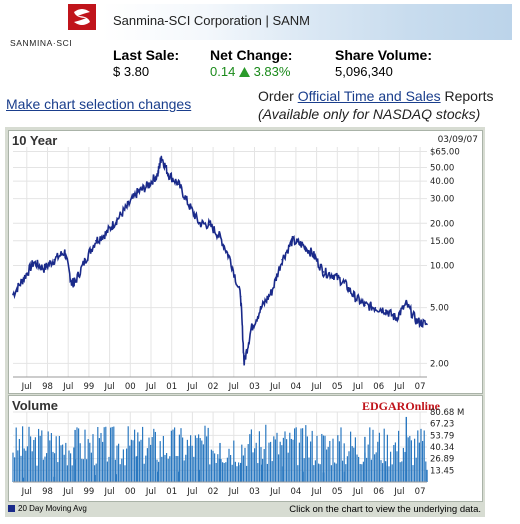 The width and height of the screenshot is (520, 524). I want to click on net-change-label: Net Change:, so click(251, 55).